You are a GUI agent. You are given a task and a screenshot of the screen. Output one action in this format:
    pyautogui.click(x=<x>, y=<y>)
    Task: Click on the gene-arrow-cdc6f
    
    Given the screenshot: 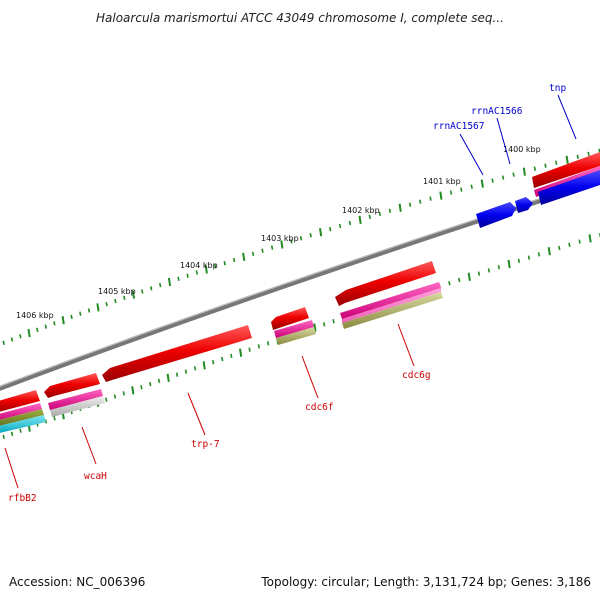 What is the action you would take?
    pyautogui.click(x=290, y=318)
    